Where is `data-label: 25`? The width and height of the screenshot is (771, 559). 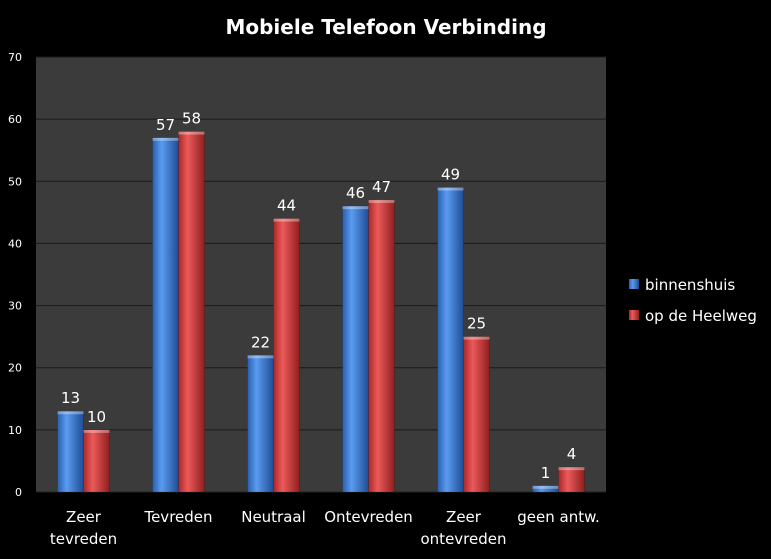
data-label: 25 is located at coordinates (476, 324).